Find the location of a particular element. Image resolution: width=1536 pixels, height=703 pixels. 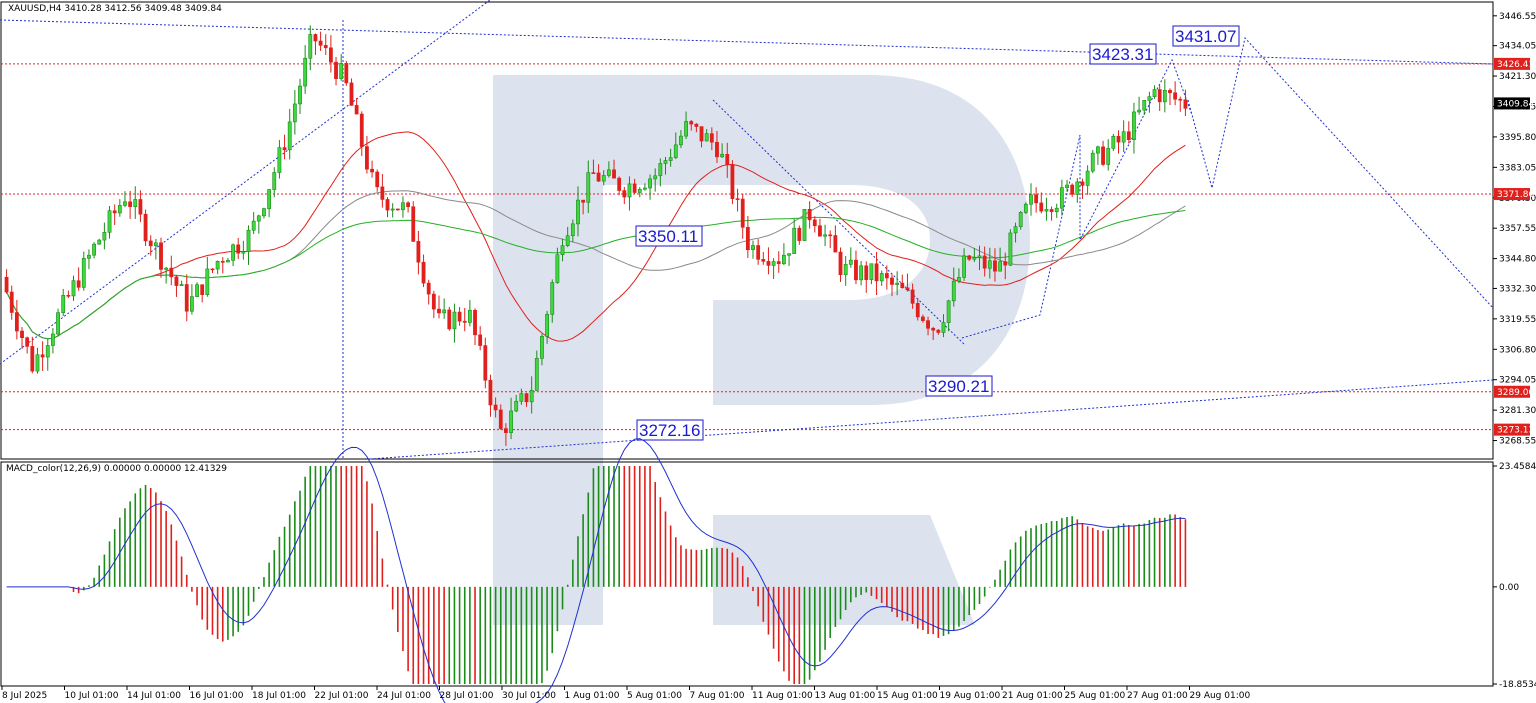

price-tick-label: 3383.05 is located at coordinates (1517, 168).